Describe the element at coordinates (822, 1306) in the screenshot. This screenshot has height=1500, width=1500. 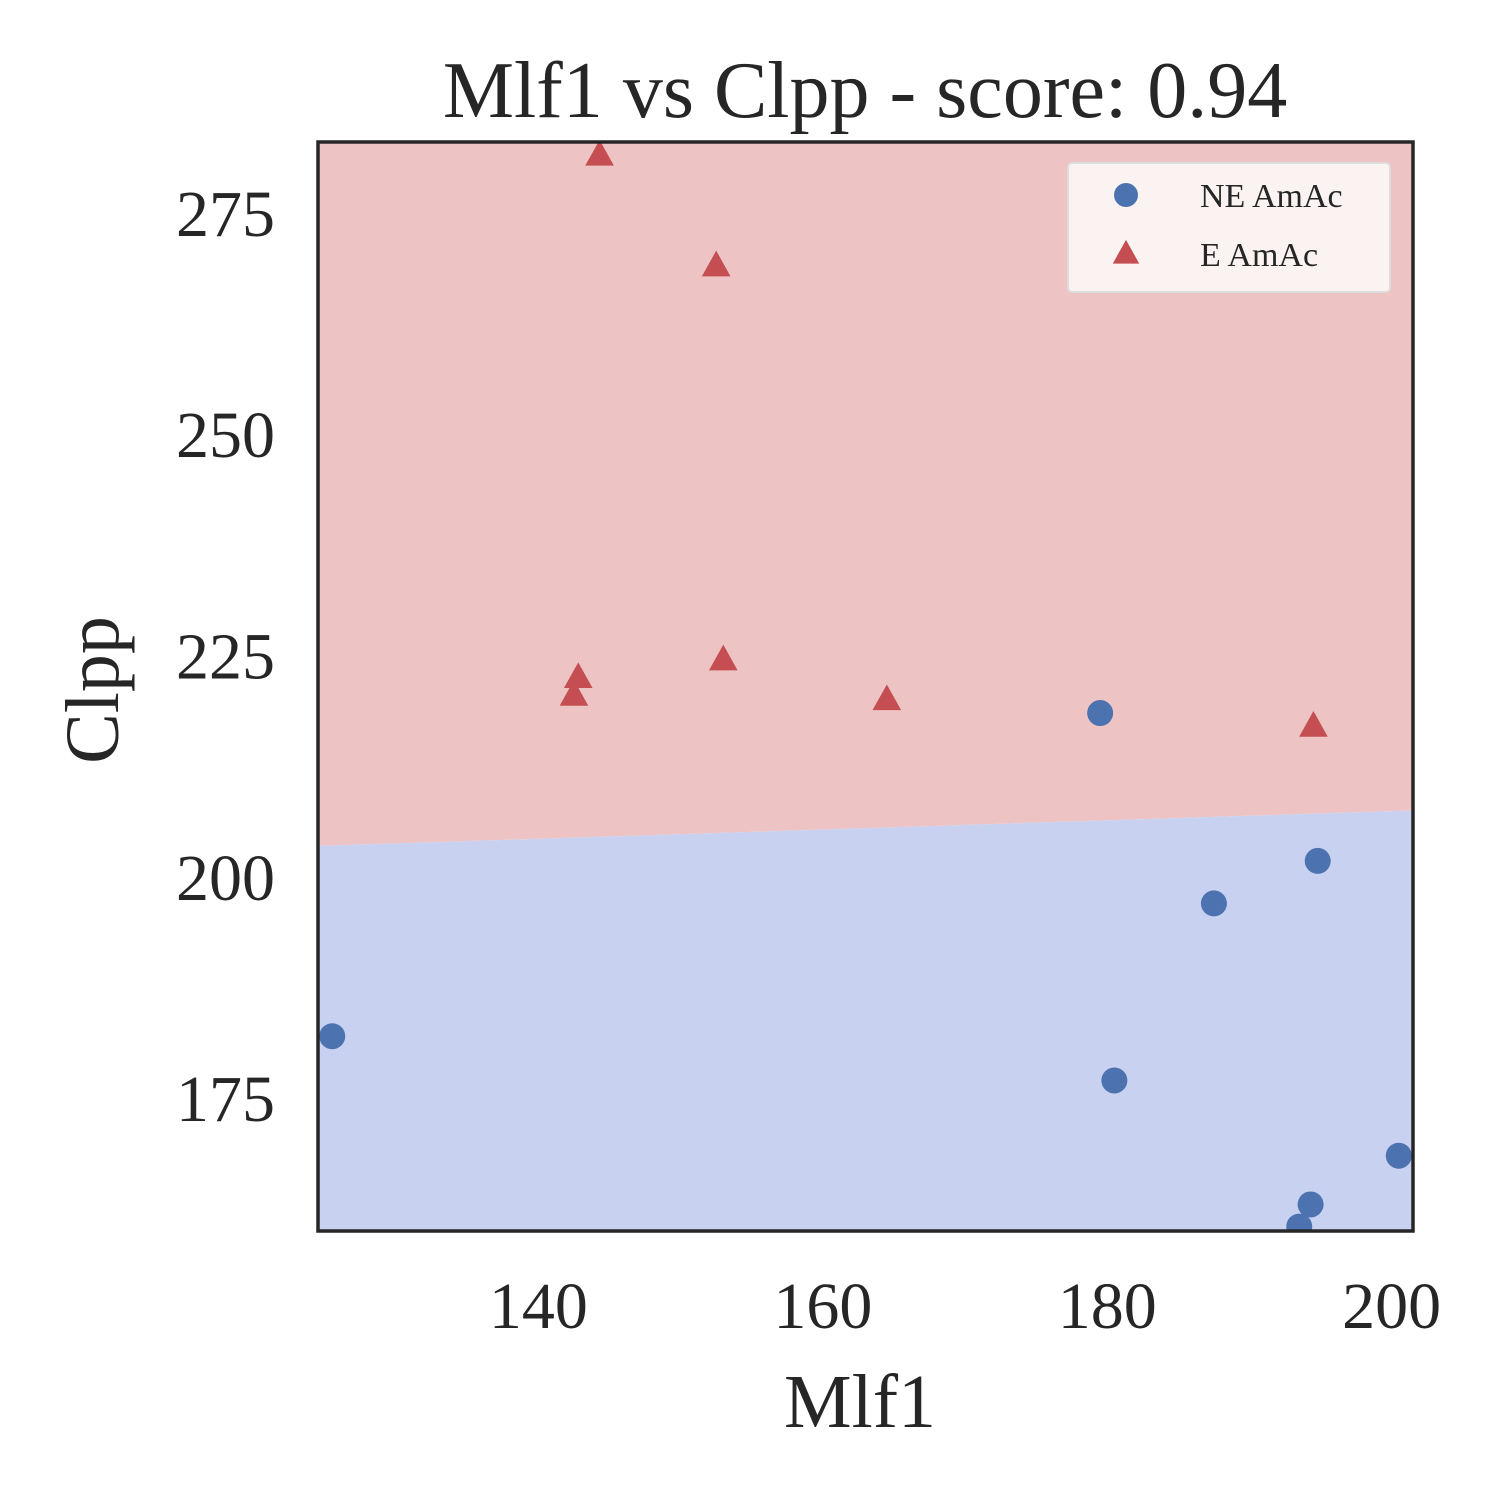
I see `x-tick-label: 160` at that location.